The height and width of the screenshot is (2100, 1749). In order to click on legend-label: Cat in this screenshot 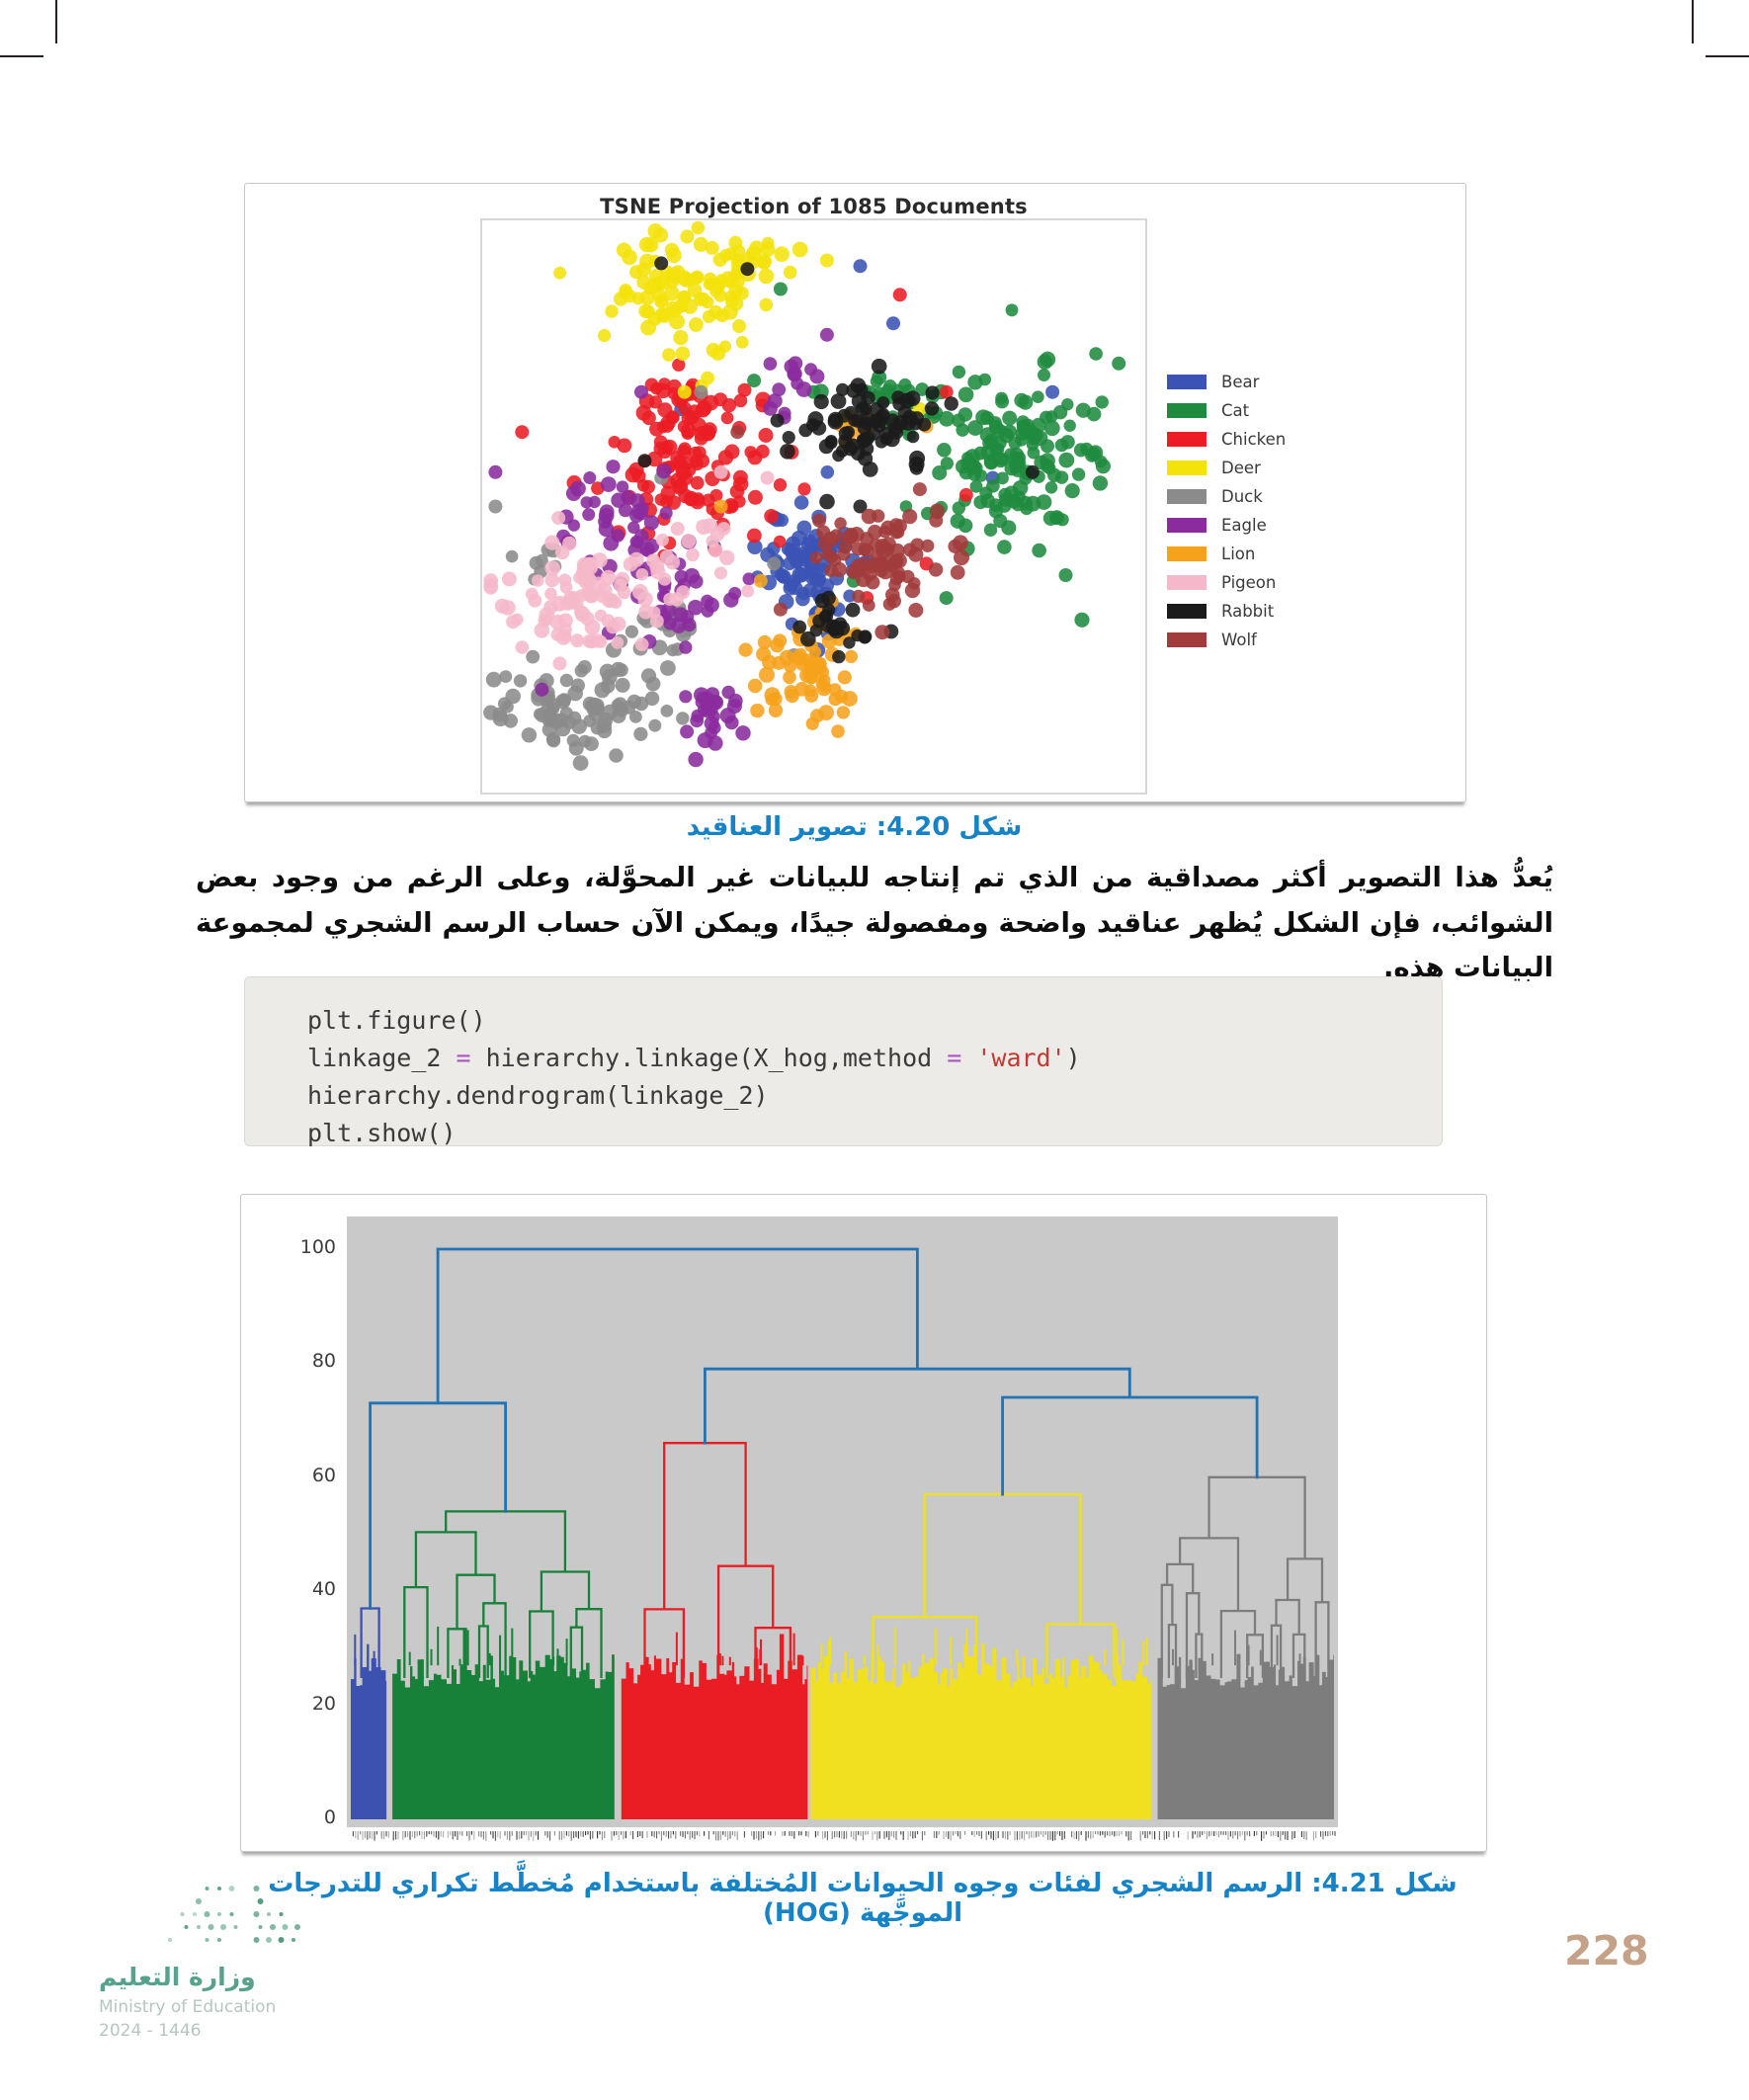, I will do `click(1236, 410)`.